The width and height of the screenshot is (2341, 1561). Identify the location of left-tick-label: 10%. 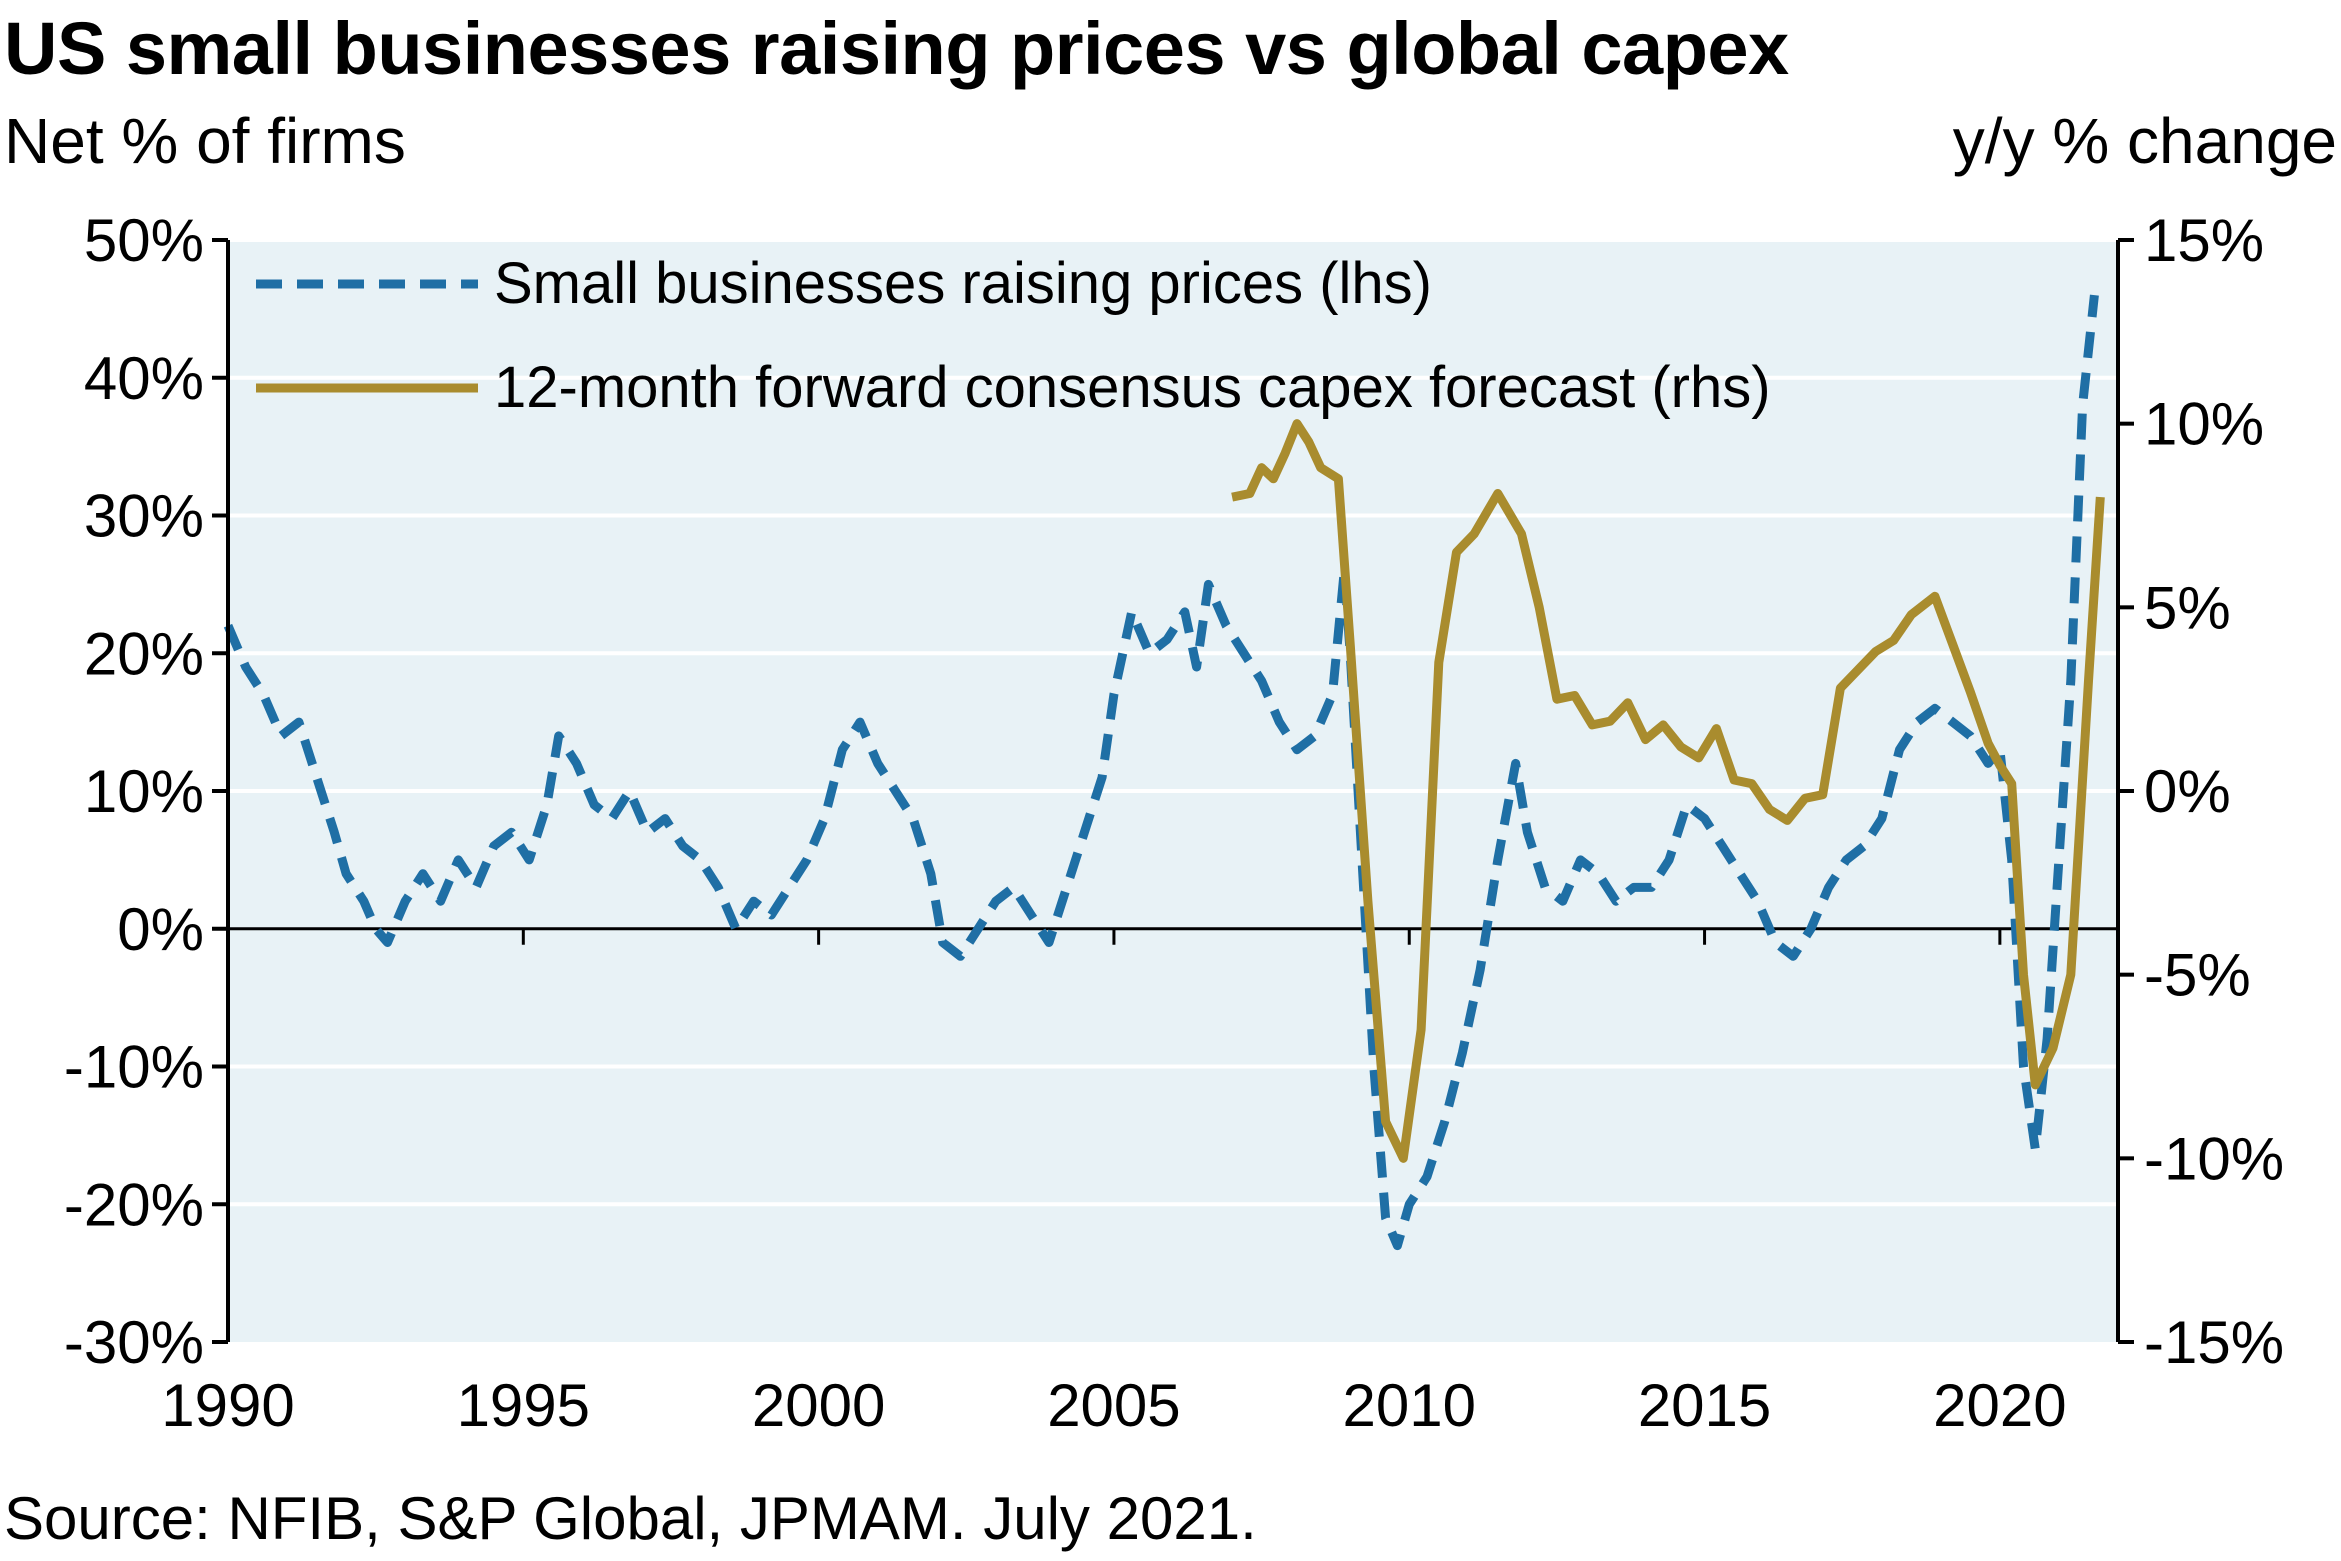
(144, 791).